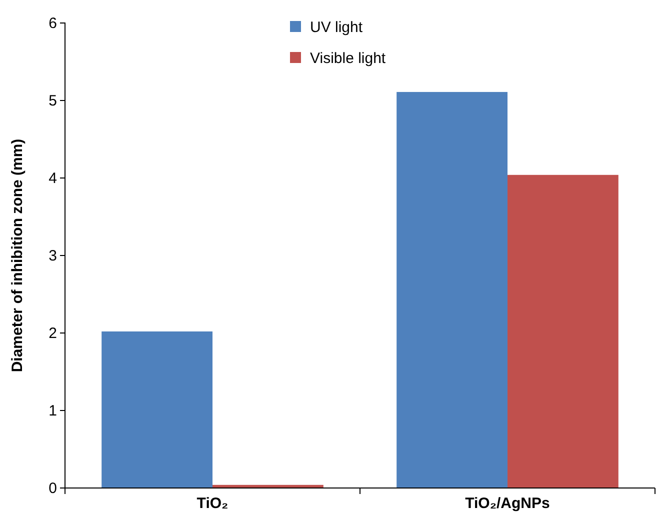  I want to click on y-axis-title: Diameter of inhibition zone (mm), so click(17, 255).